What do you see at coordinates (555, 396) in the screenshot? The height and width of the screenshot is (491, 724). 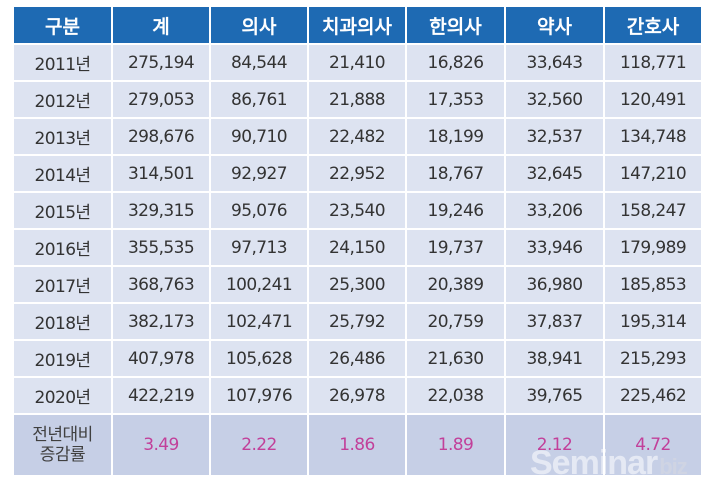 I see `pharmacist-cell: 39,765` at bounding box center [555, 396].